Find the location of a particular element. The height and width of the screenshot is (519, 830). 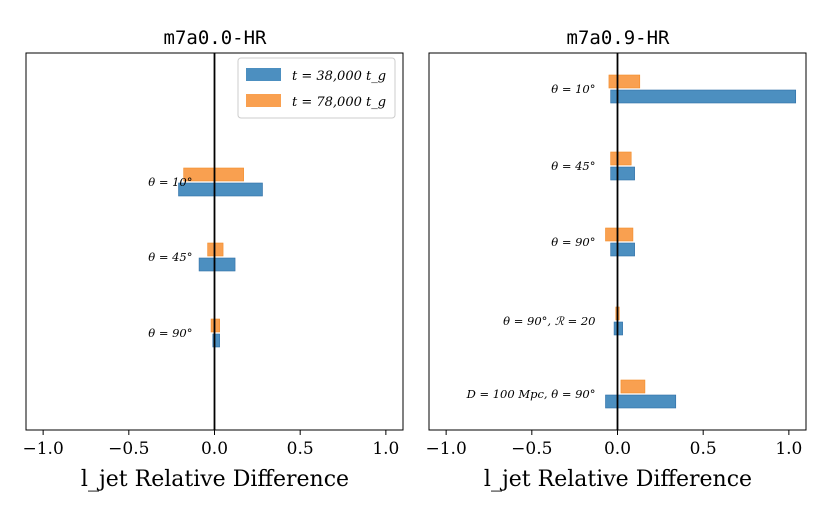

right-x-tick-label-0: −1.0 is located at coordinates (445, 449).